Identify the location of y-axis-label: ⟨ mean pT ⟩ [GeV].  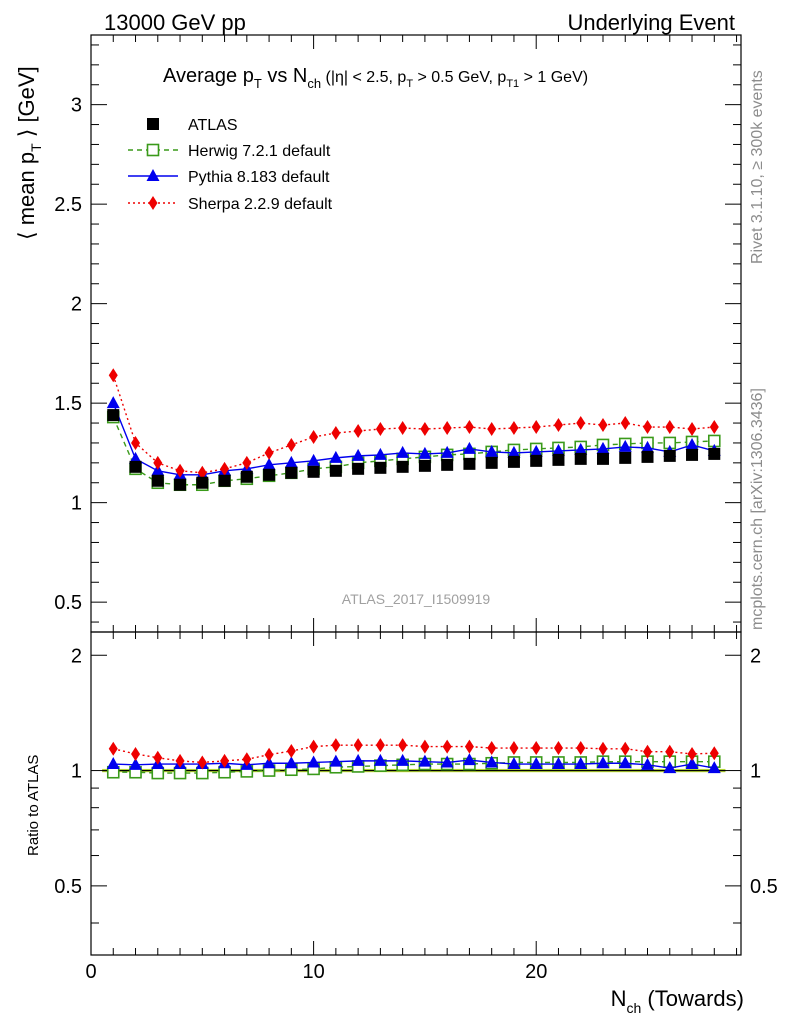
(29, 153).